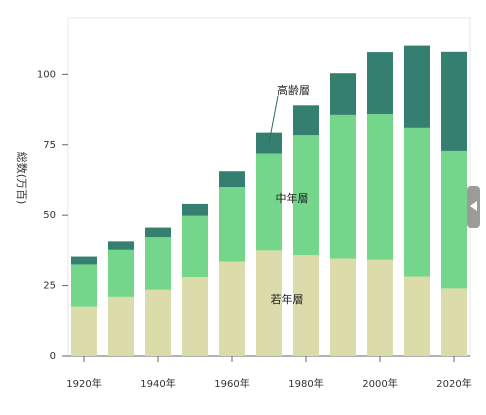 This screenshot has width=486, height=415. Describe the element at coordinates (53, 356) in the screenshot. I see `y-tick-label: 0` at that location.